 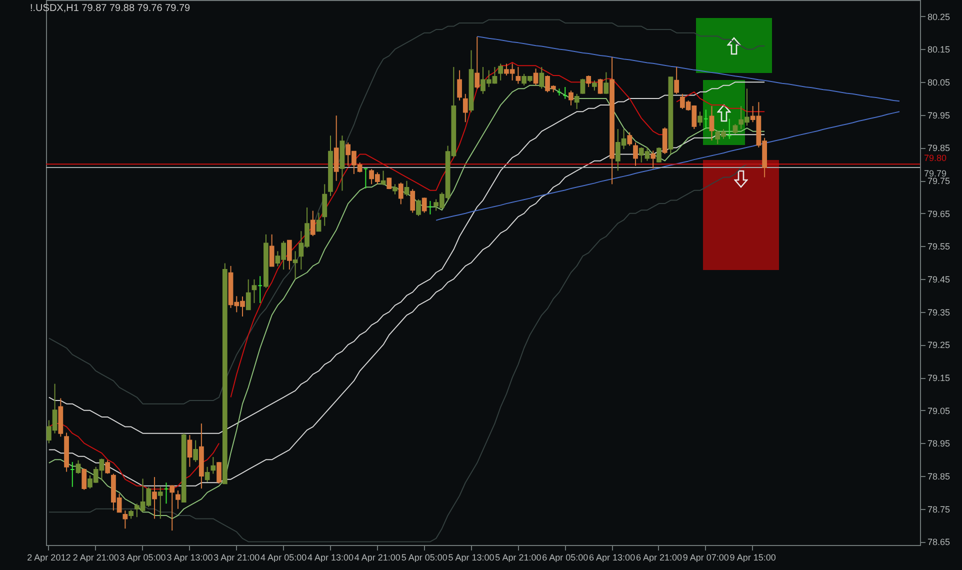 What do you see at coordinates (189, 557) in the screenshot?
I see `x-tick-label: 3 Apr 13:00` at bounding box center [189, 557].